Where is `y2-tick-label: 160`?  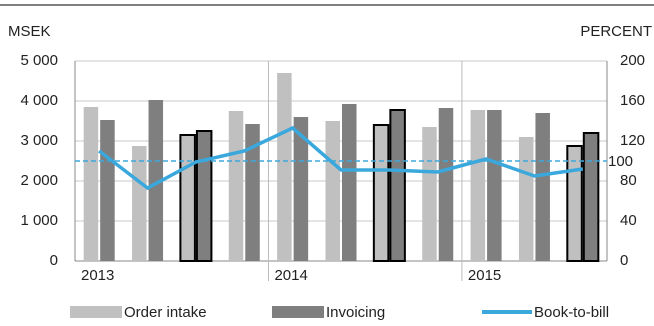 y2-tick-label: 160 is located at coordinates (632, 100).